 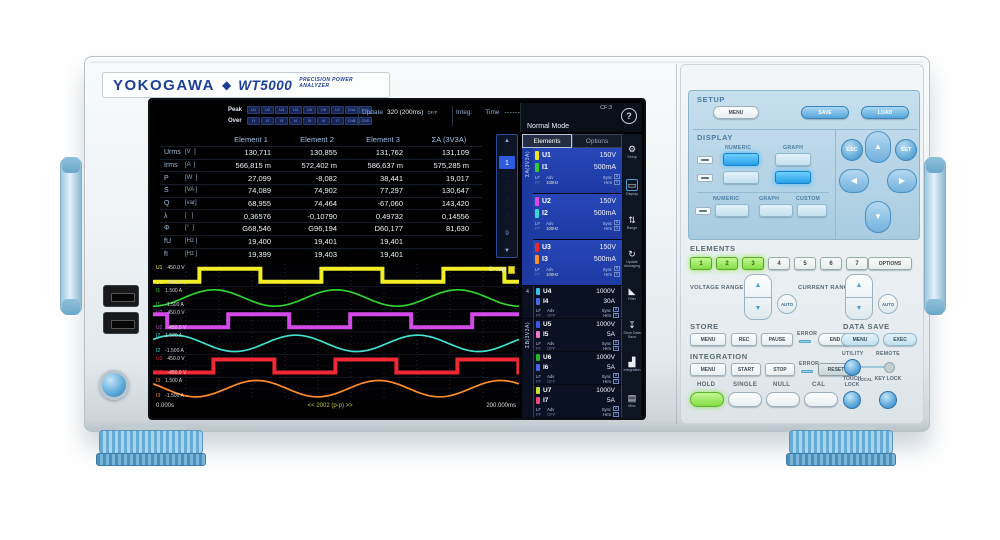 I want to click on hold-button, so click(x=707, y=399).